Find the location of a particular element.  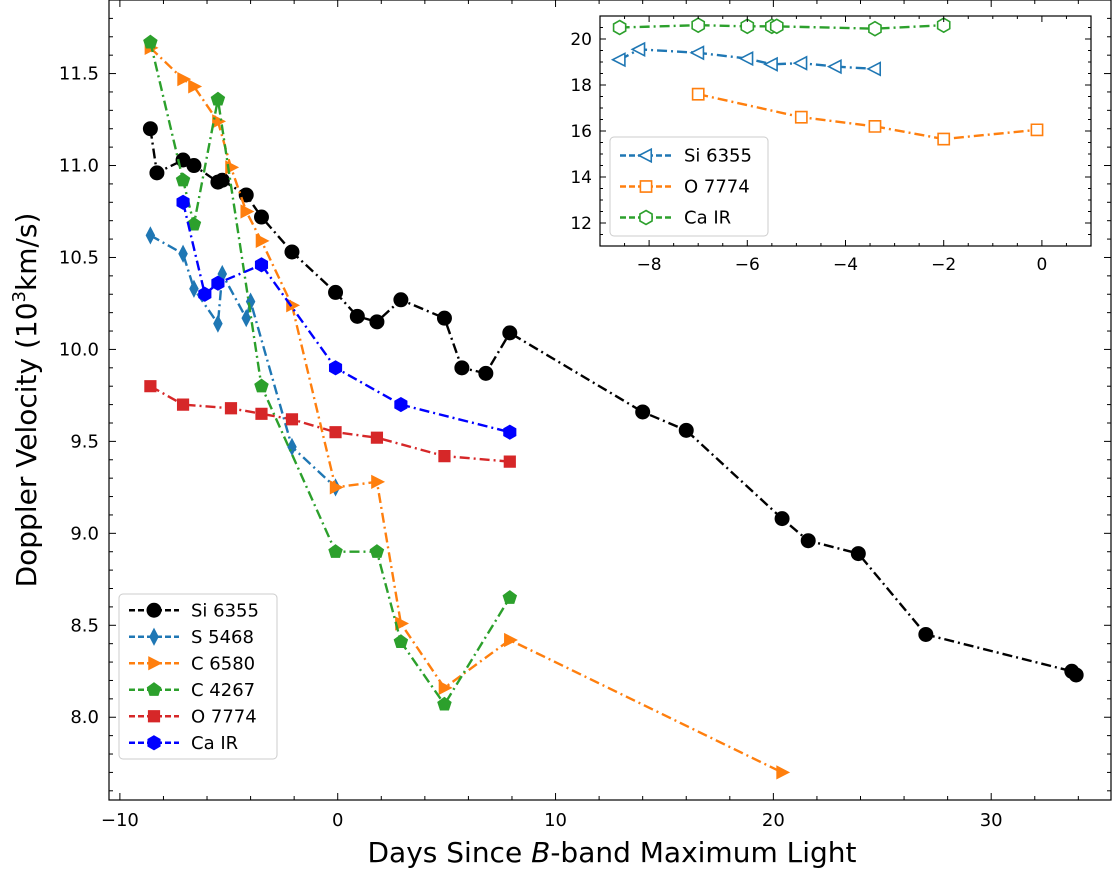

main-legend-label: C 6580 is located at coordinates (223, 663).